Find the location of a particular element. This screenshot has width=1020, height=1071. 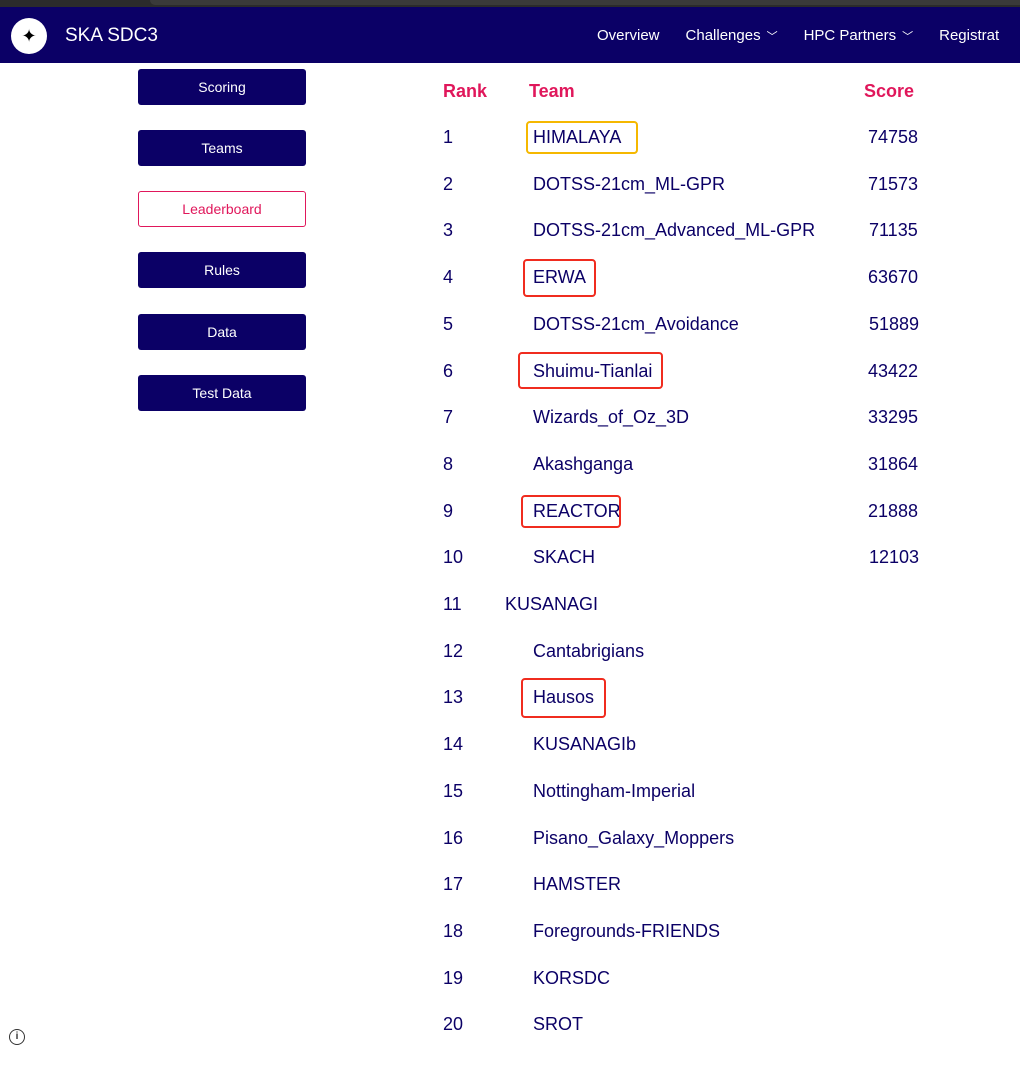

nav-label: HPC Partners is located at coordinates (850, 35).